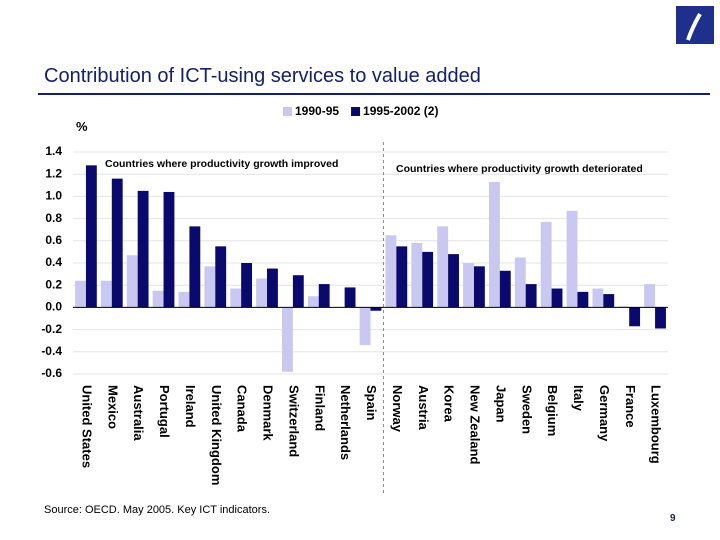  What do you see at coordinates (190, 406) in the screenshot?
I see `x-tick-label: Ireland` at bounding box center [190, 406].